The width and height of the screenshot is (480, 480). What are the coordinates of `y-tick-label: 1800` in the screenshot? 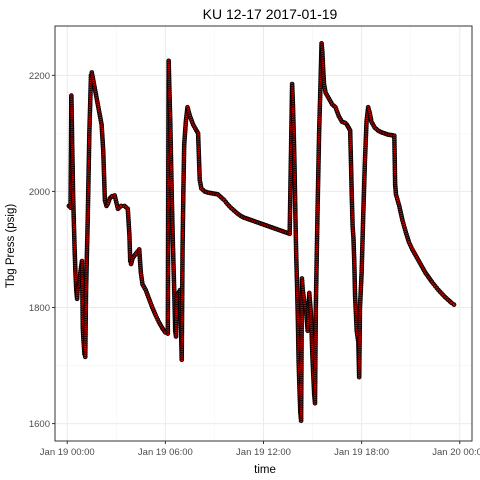 It's located at (39, 308).